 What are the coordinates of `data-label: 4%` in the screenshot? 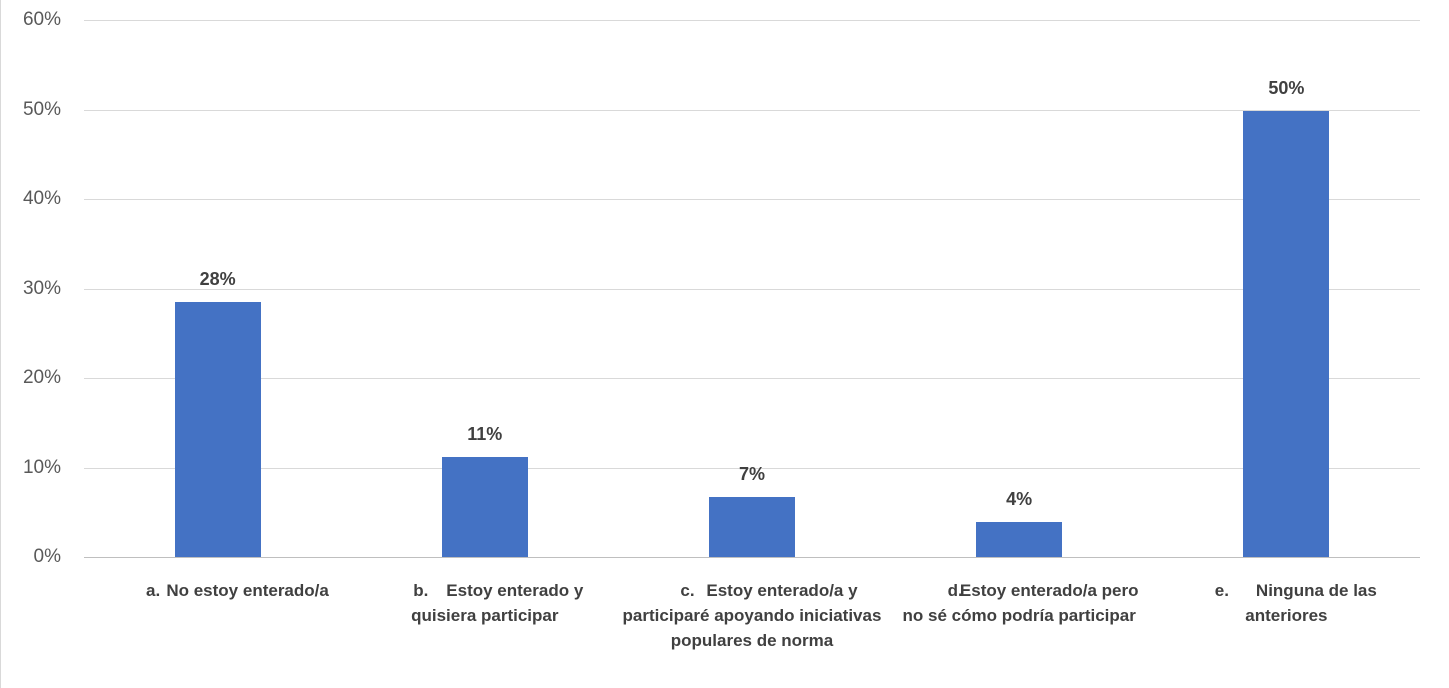 It's located at (1019, 499).